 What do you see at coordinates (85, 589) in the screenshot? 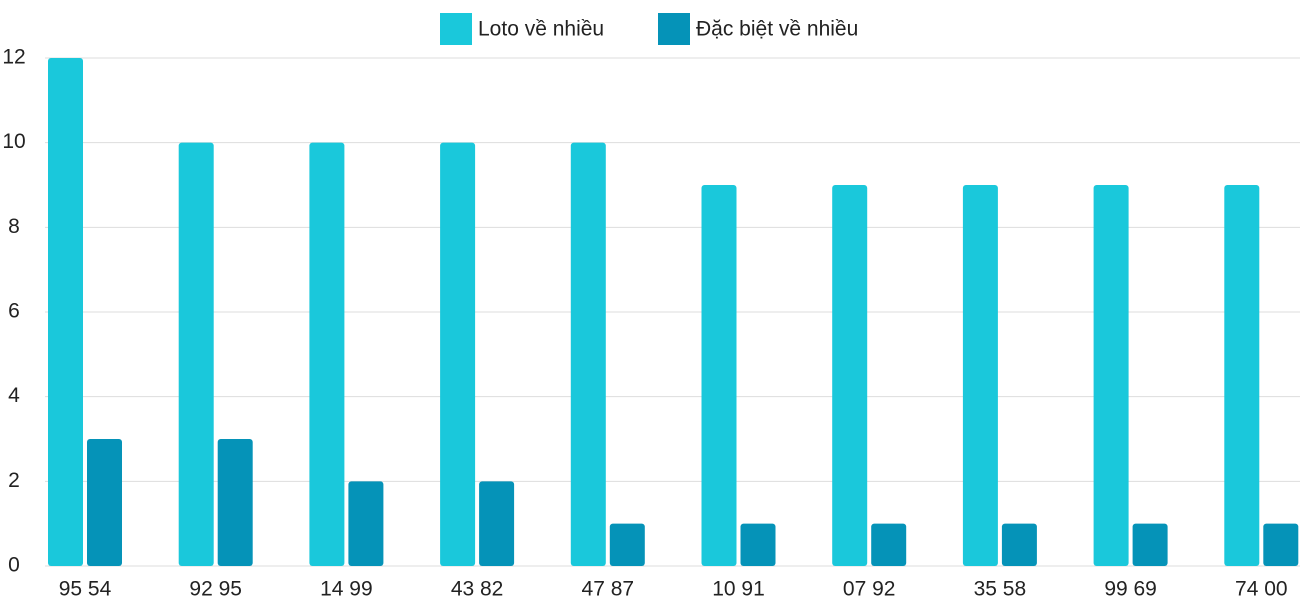
I see `x-tick-label: 95 54` at bounding box center [85, 589].